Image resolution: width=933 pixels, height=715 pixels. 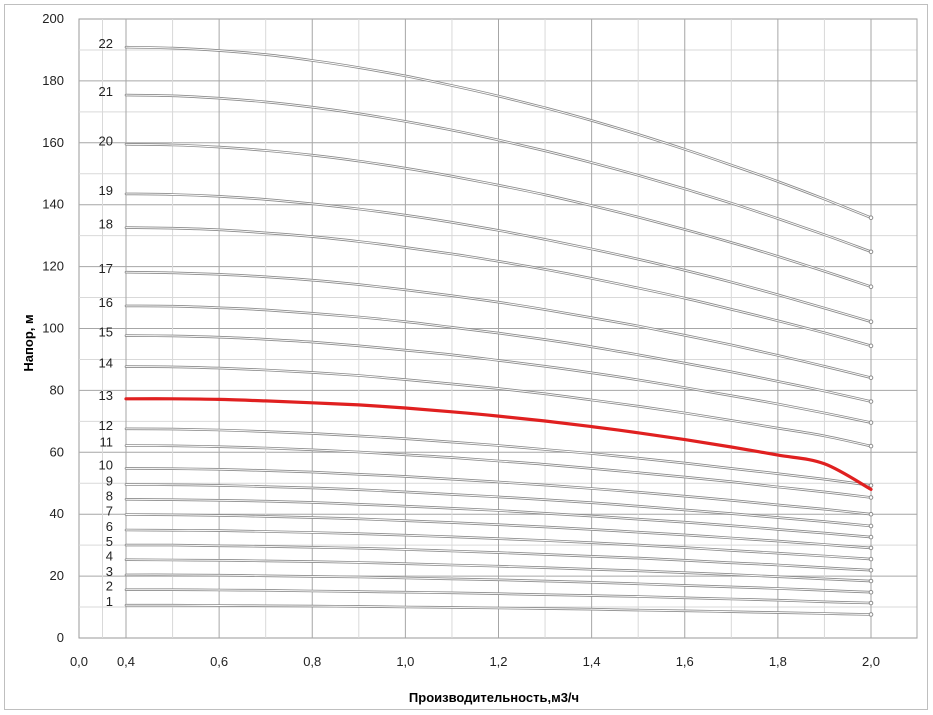 What do you see at coordinates (126, 661) in the screenshot?
I see `x-tick-label: 0,4` at bounding box center [126, 661].